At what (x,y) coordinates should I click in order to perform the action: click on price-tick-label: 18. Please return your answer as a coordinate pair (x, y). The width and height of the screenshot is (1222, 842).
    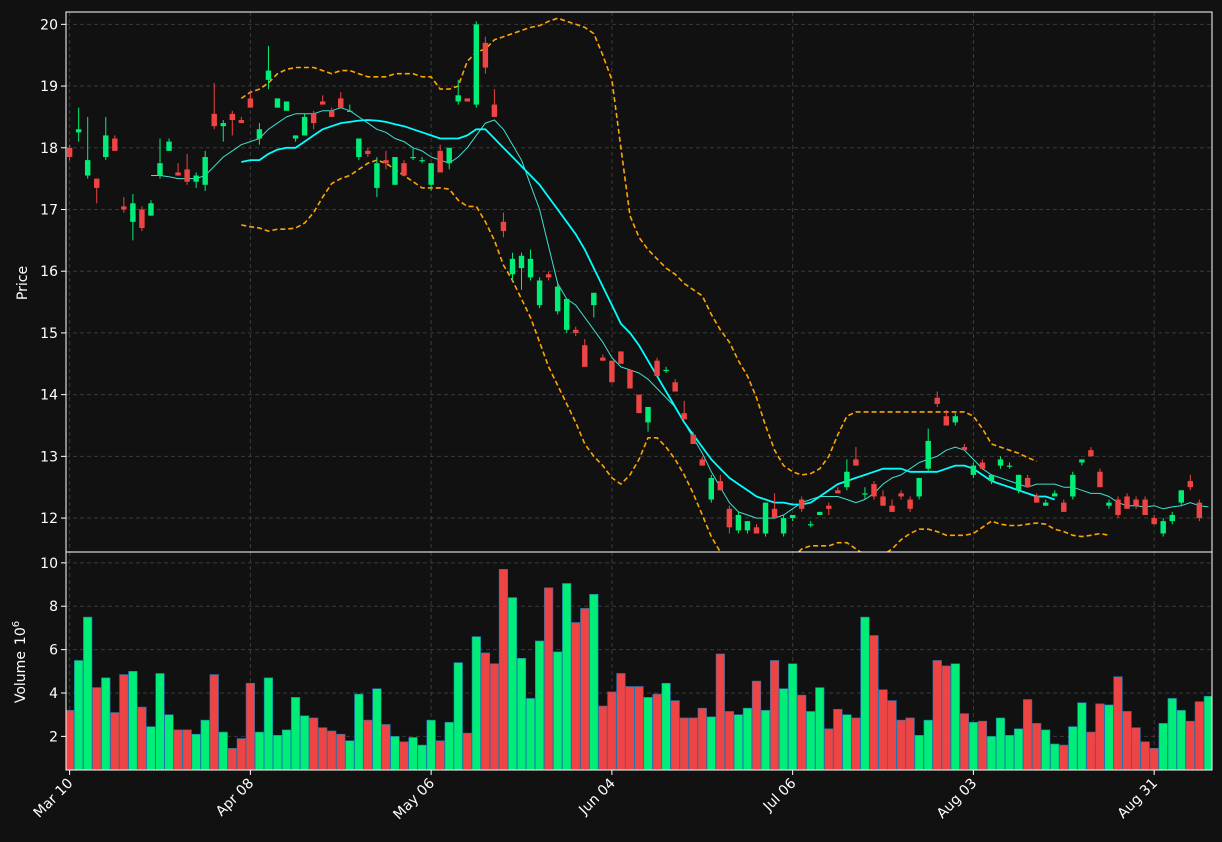
    Looking at the image, I should click on (49, 149).